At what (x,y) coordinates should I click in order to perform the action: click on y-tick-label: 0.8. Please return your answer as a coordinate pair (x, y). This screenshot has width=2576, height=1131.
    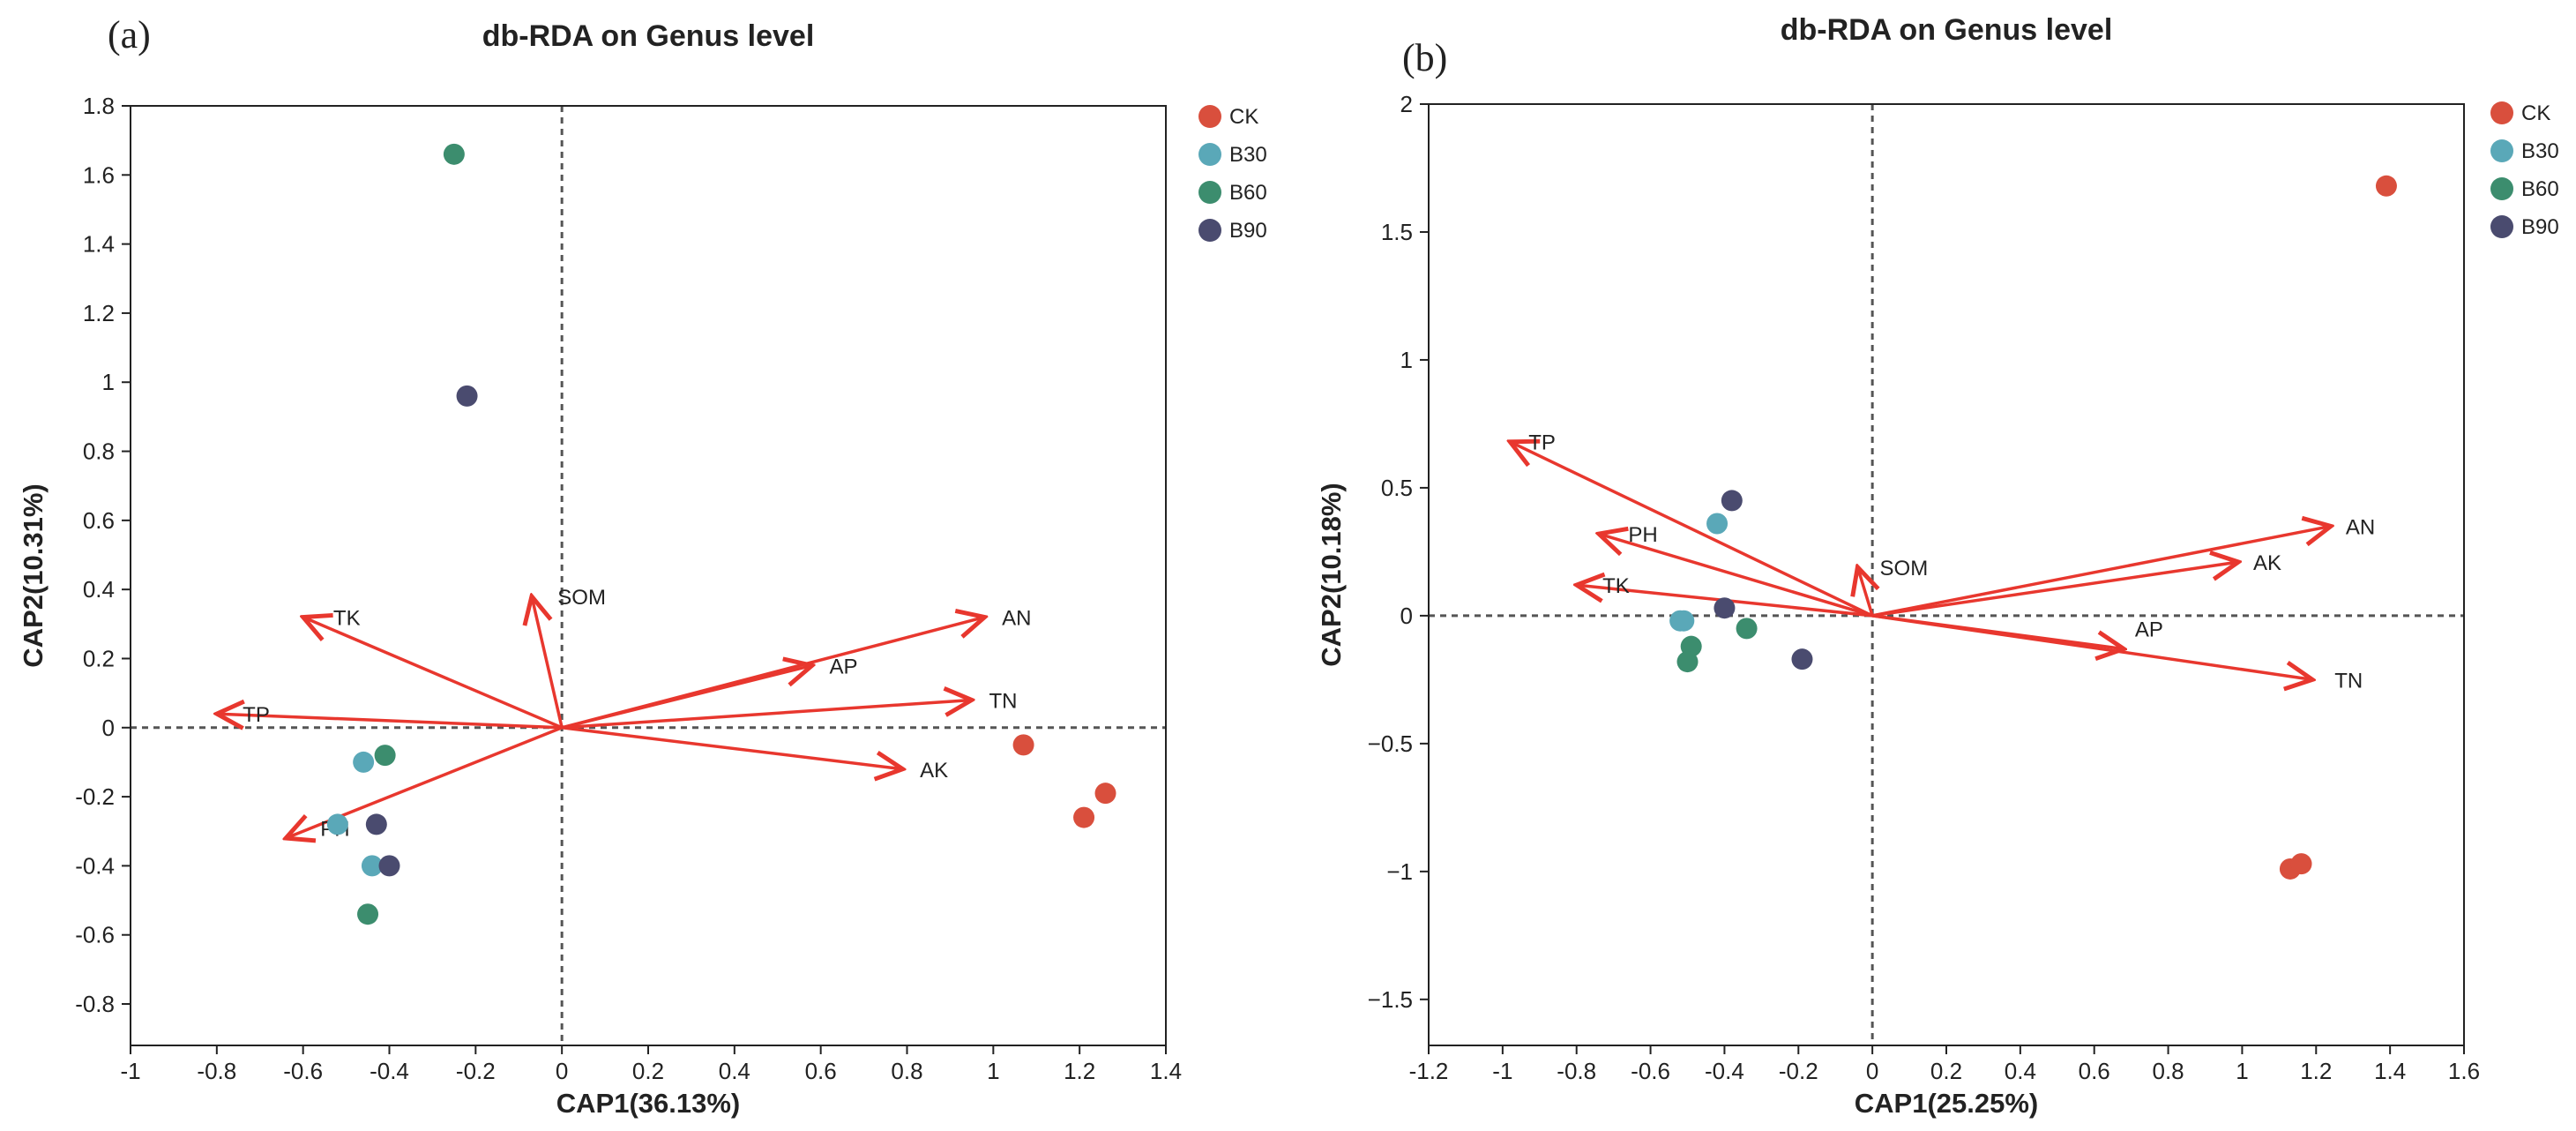
    Looking at the image, I should click on (99, 452).